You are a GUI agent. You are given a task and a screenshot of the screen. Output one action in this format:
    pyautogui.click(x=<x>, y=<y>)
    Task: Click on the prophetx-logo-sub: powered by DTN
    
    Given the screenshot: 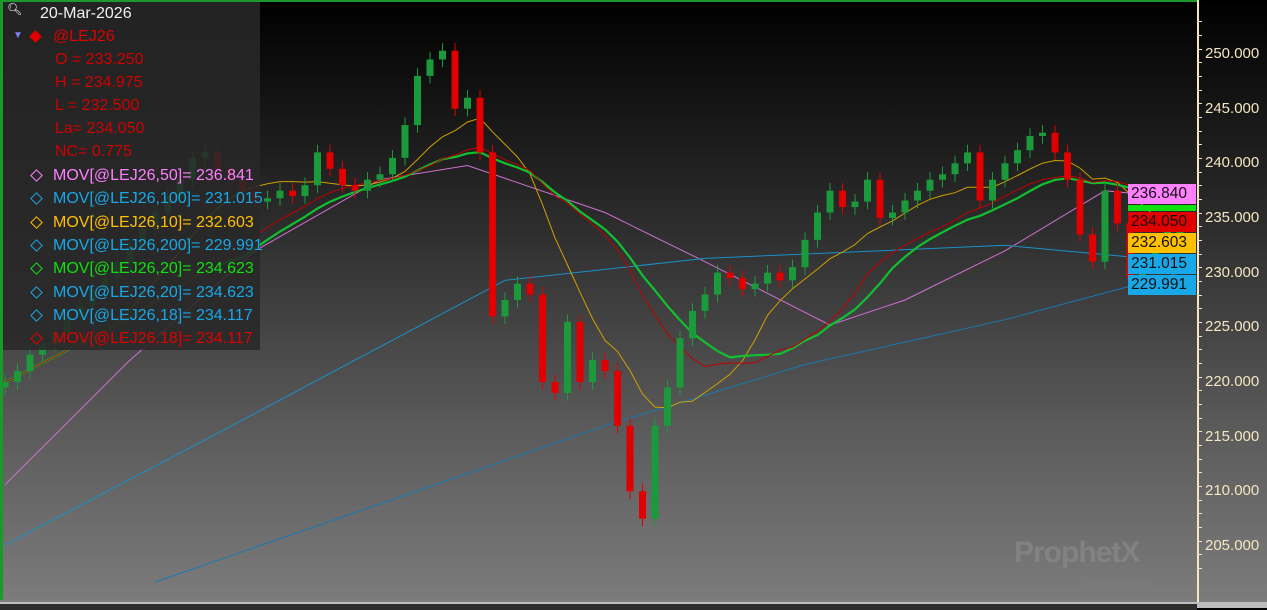 What is the action you would take?
    pyautogui.click(x=1119, y=583)
    